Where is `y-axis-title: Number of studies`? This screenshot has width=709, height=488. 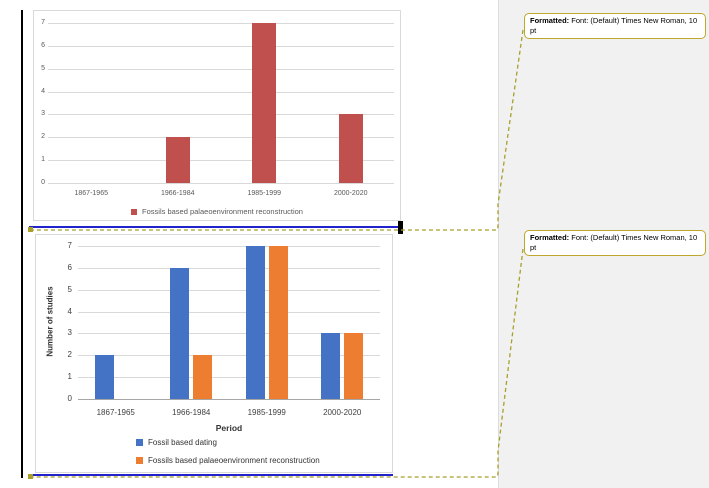
y-axis-title: Number of studies is located at coordinates (50, 321).